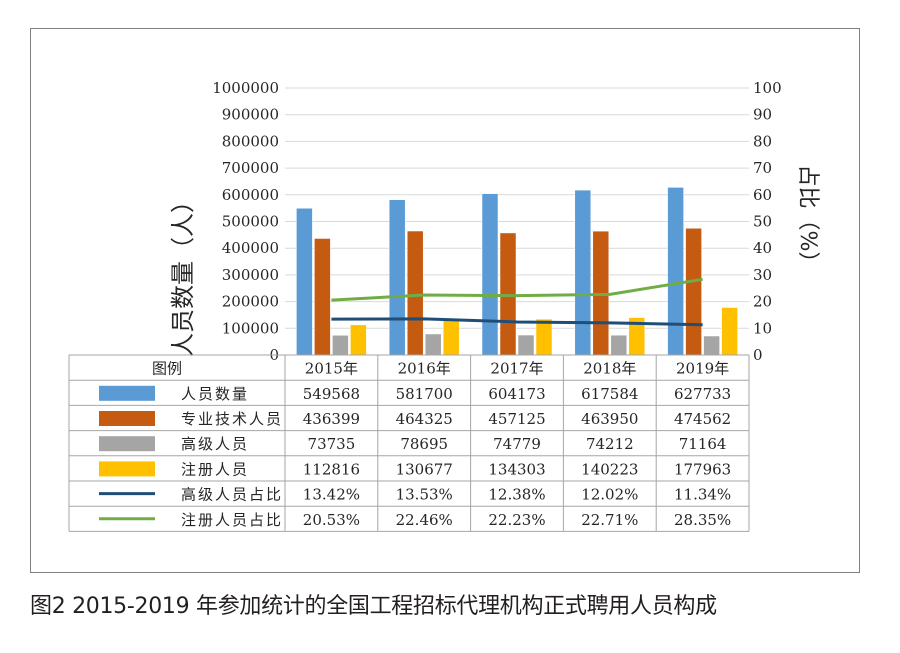  I want to click on table-cell-value: 130677, so click(424, 469).